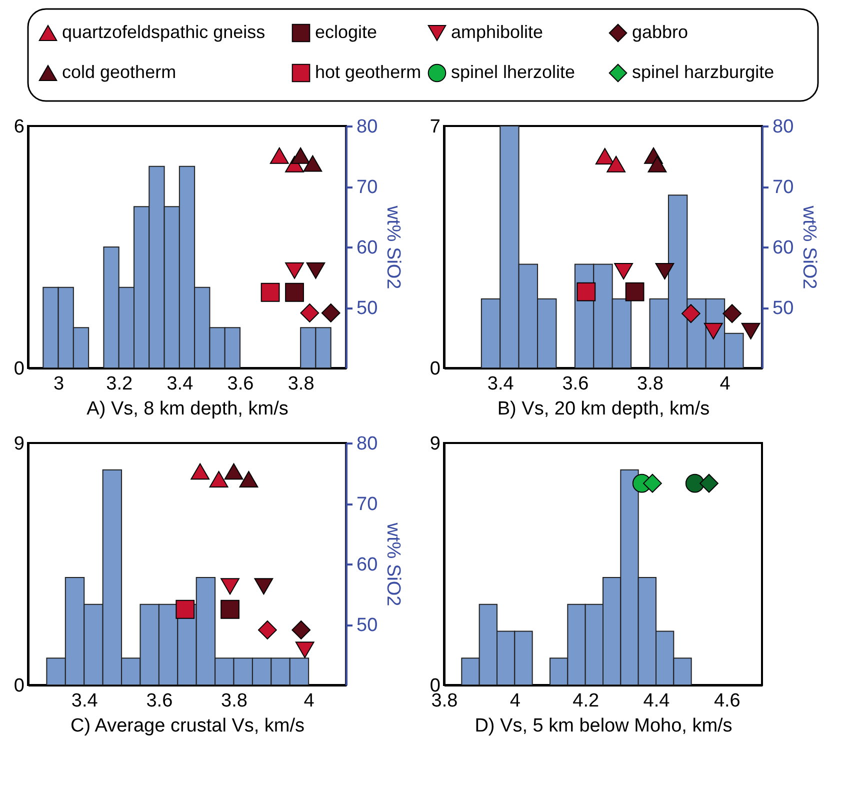 The width and height of the screenshot is (842, 786). I want to click on y-tick-label: 7, so click(435, 127).